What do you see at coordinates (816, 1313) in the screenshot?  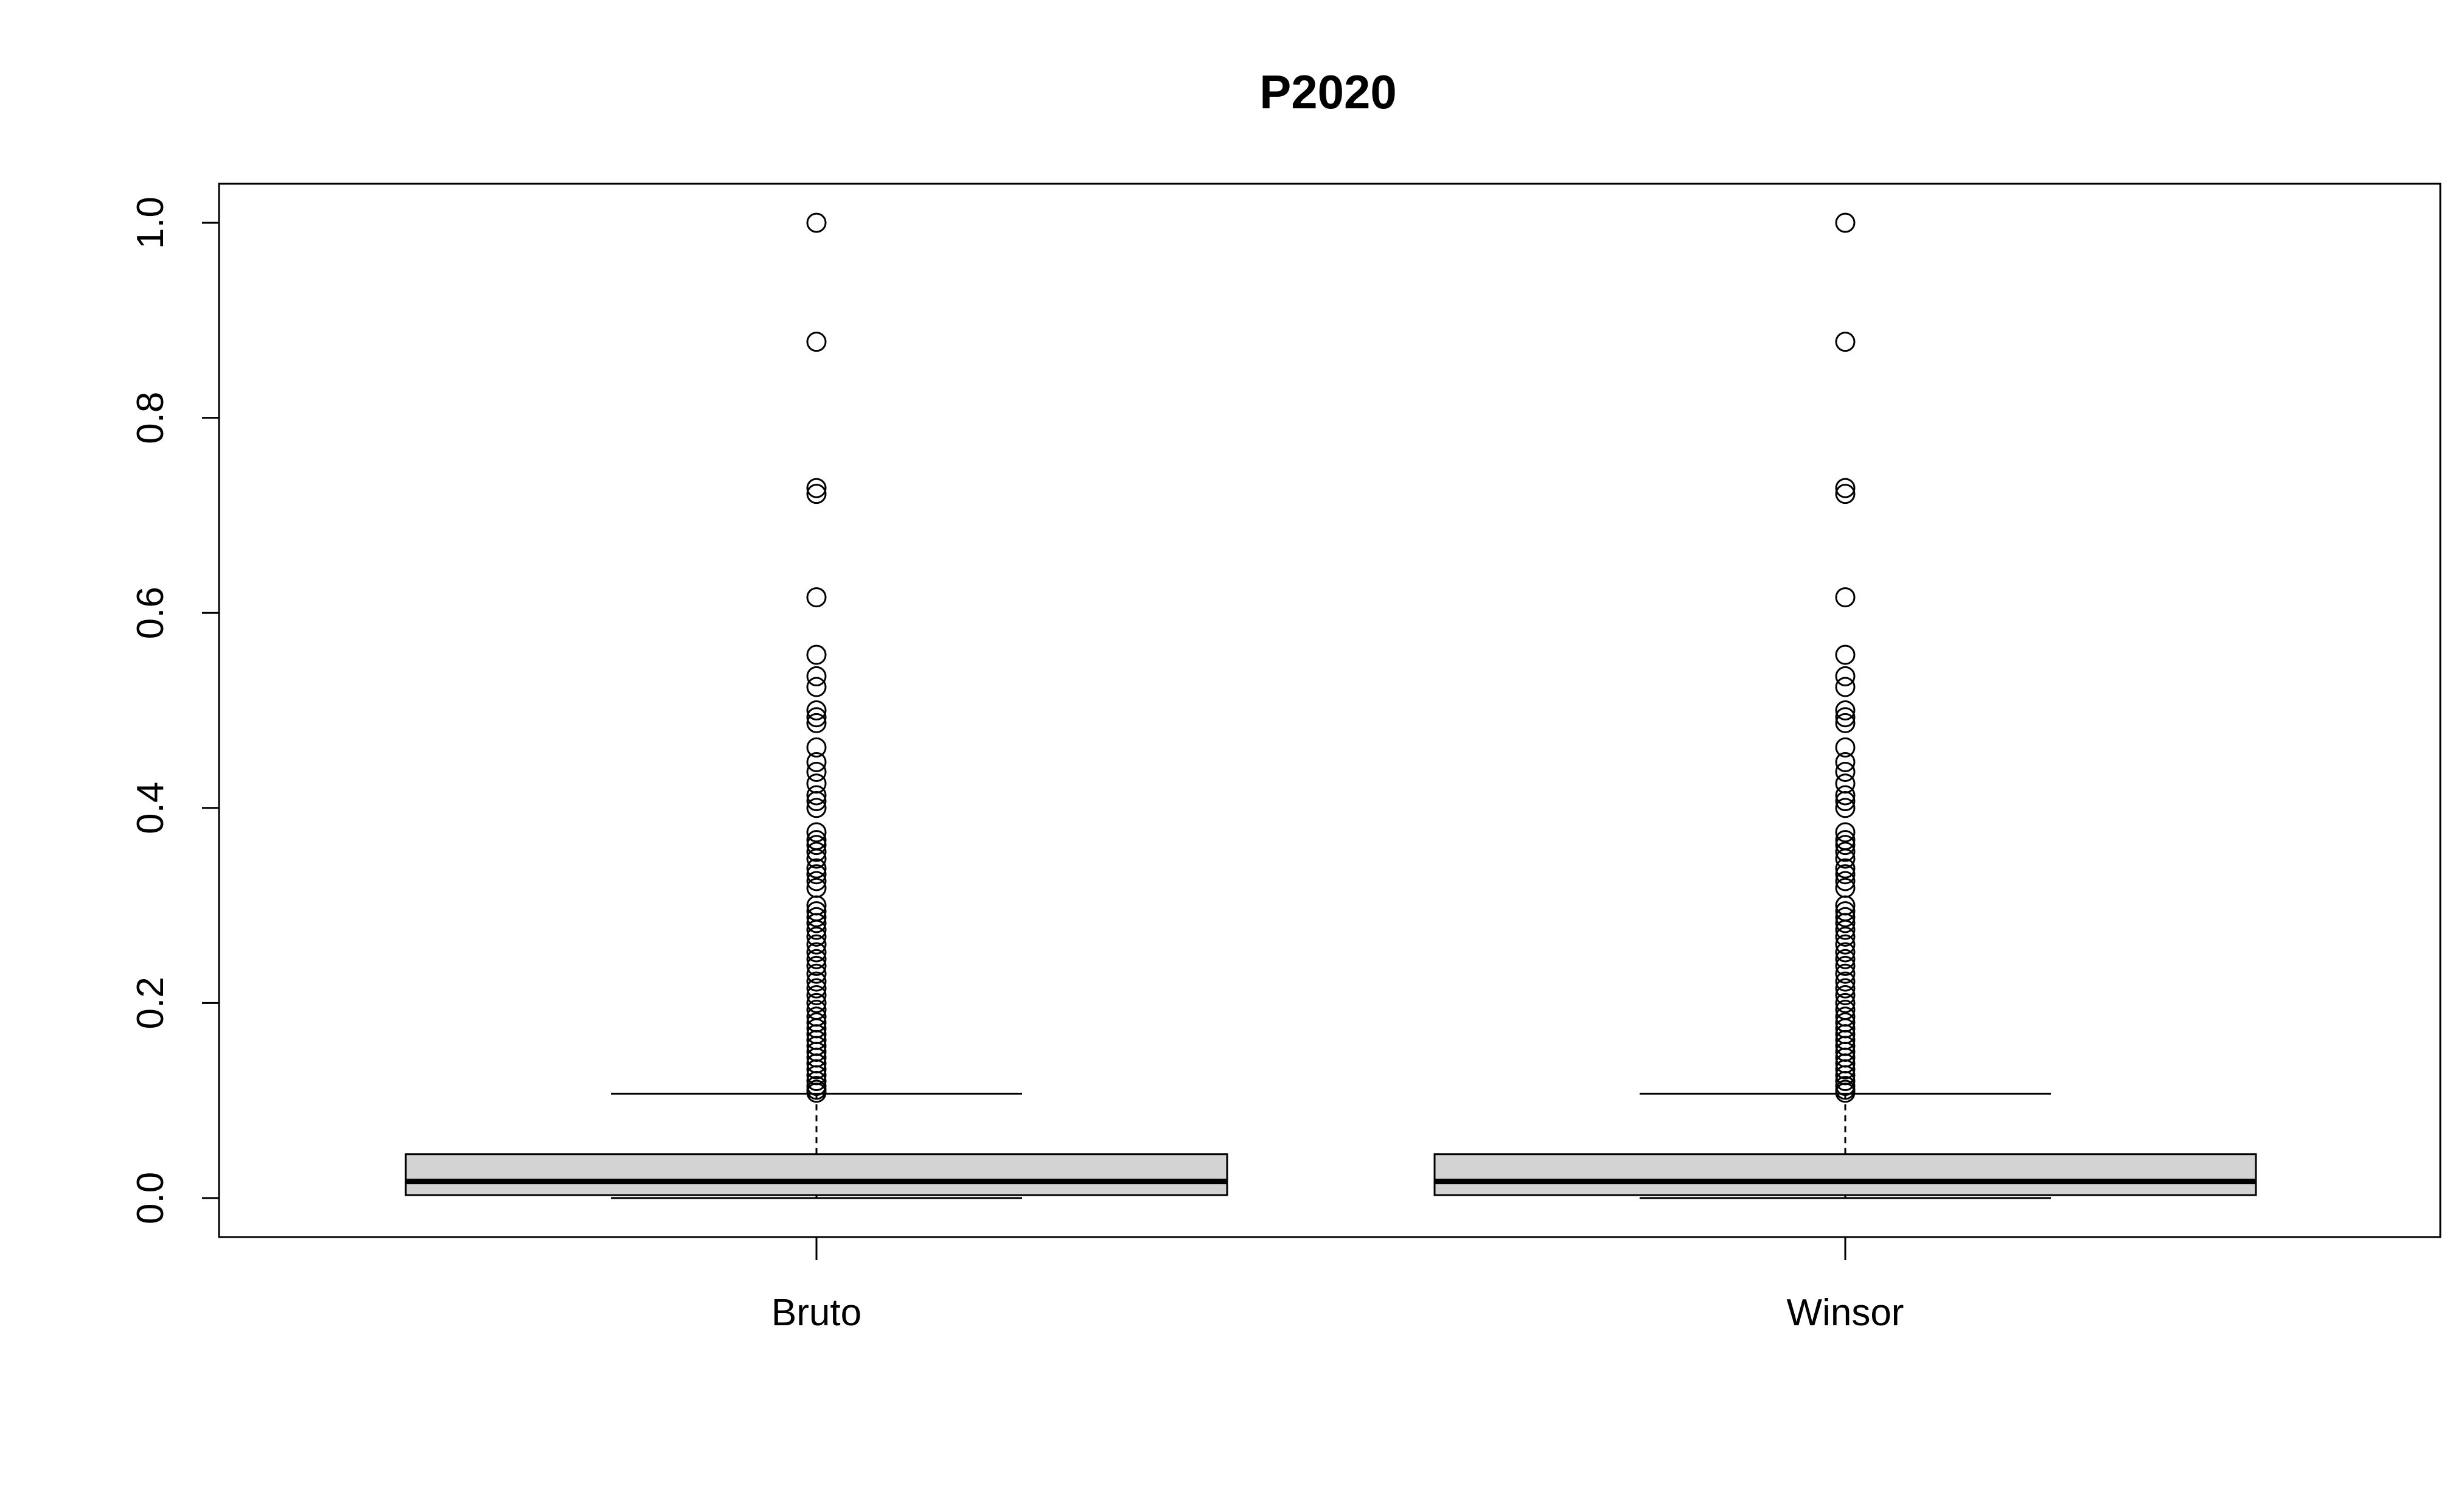 I see `x-tick-label: Bruto` at bounding box center [816, 1313].